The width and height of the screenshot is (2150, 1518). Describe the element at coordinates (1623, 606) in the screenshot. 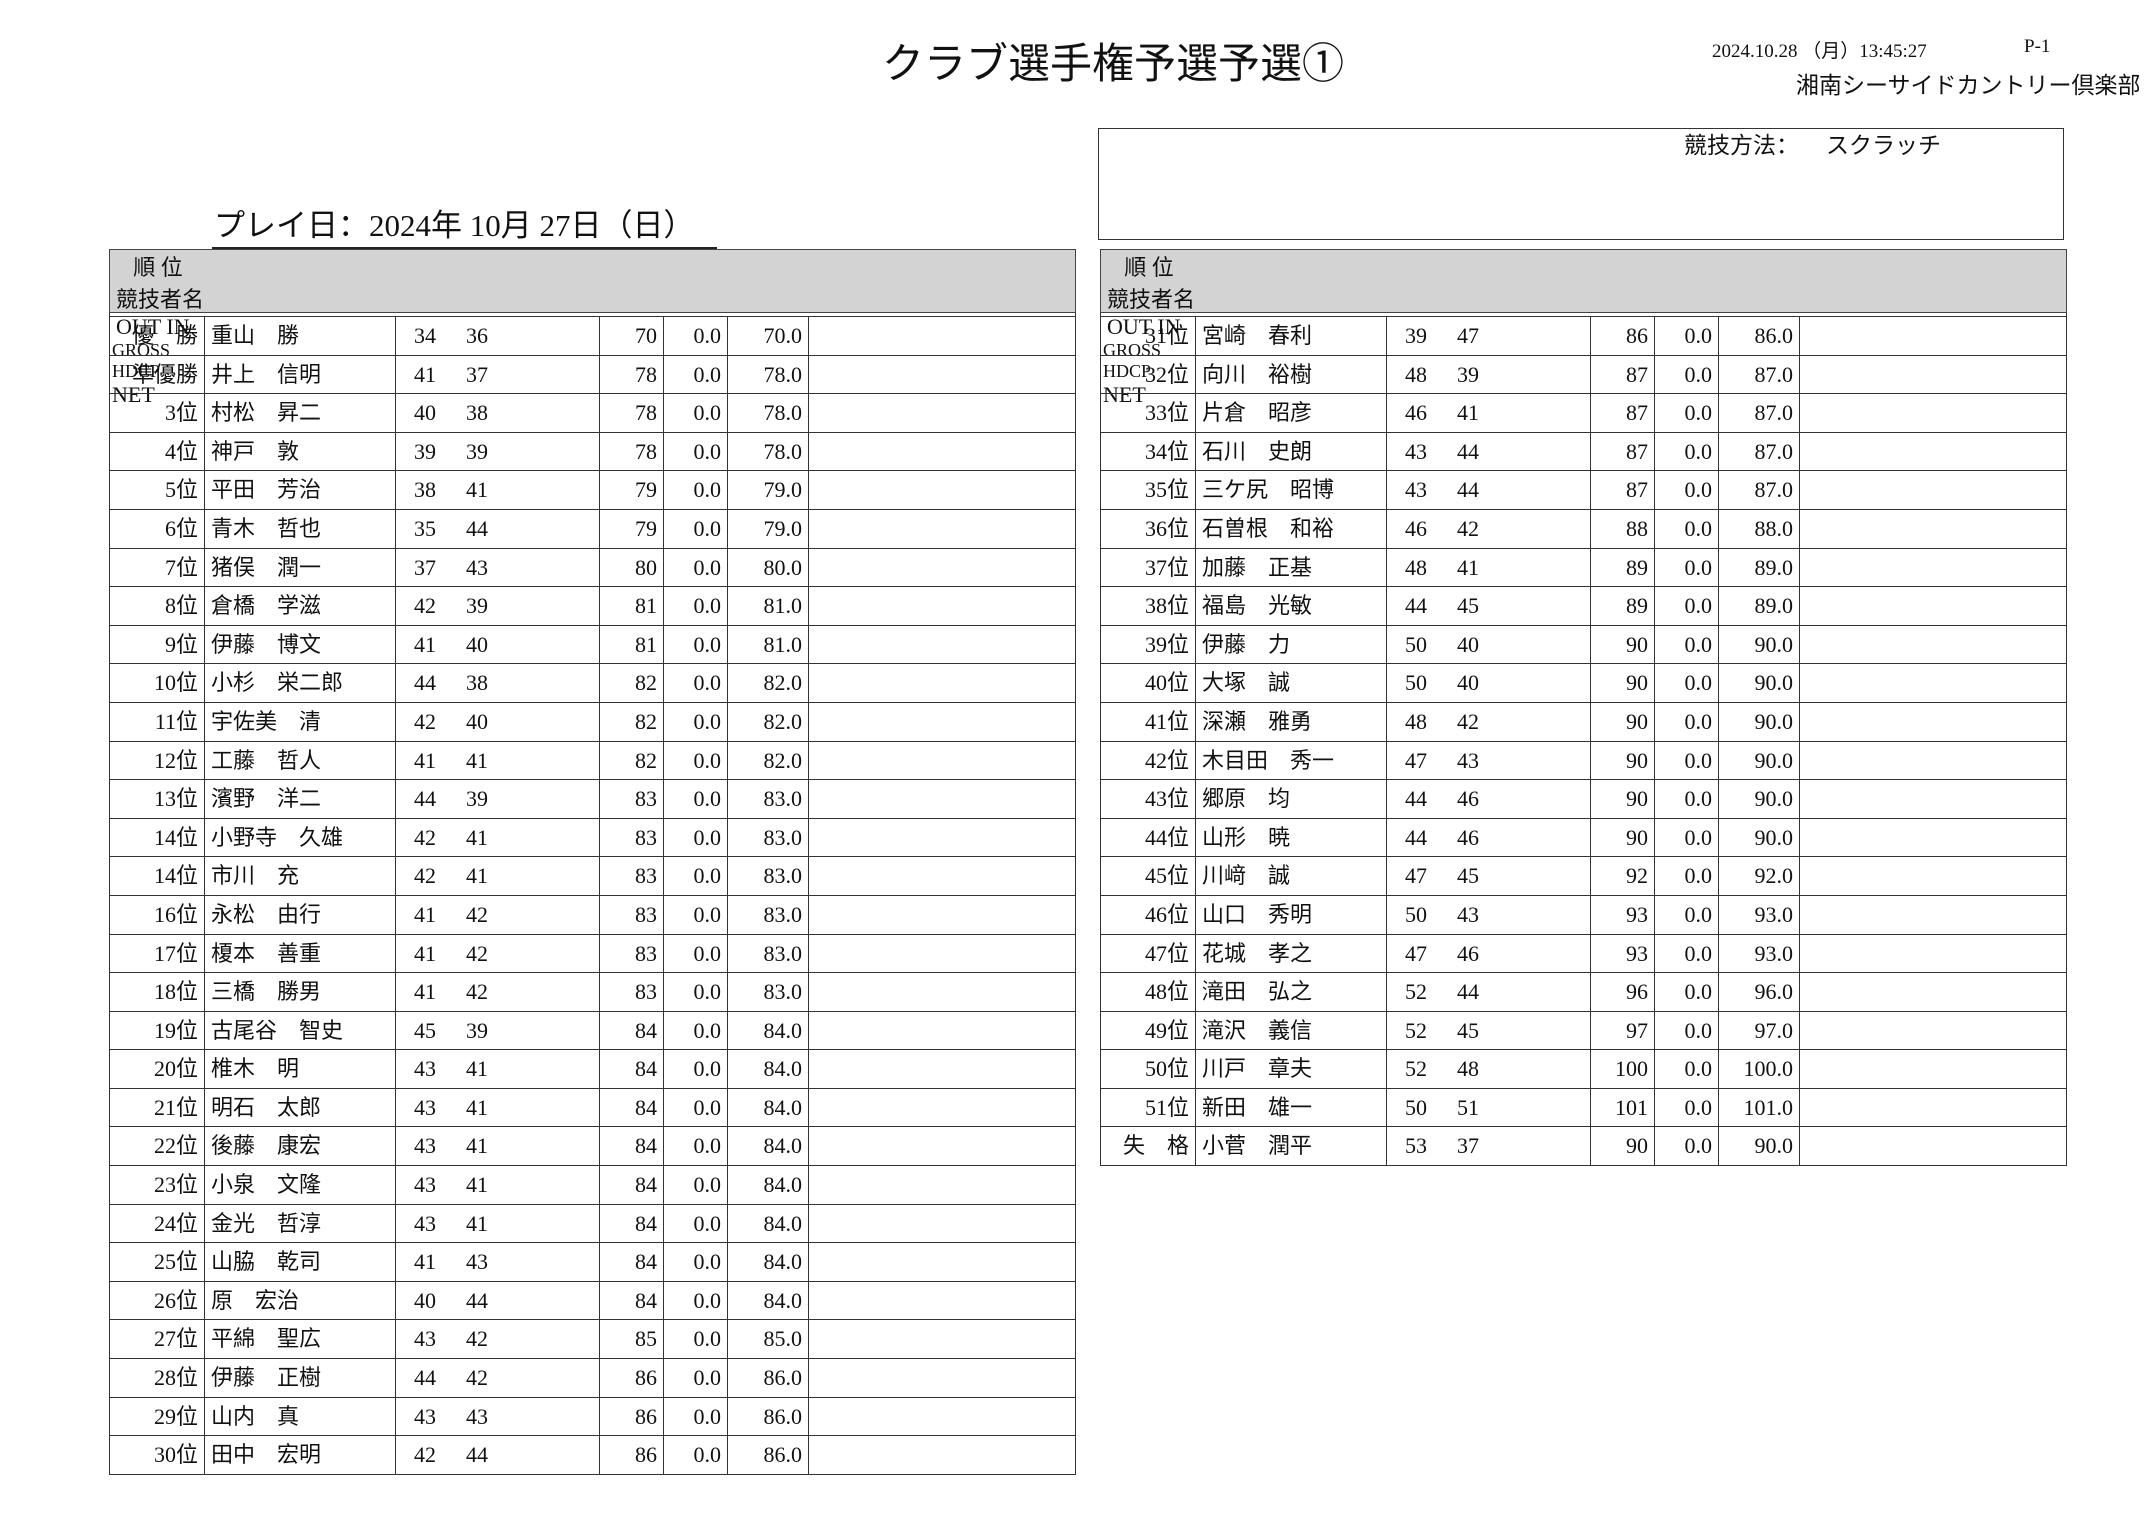

I see `gross: 89` at that location.